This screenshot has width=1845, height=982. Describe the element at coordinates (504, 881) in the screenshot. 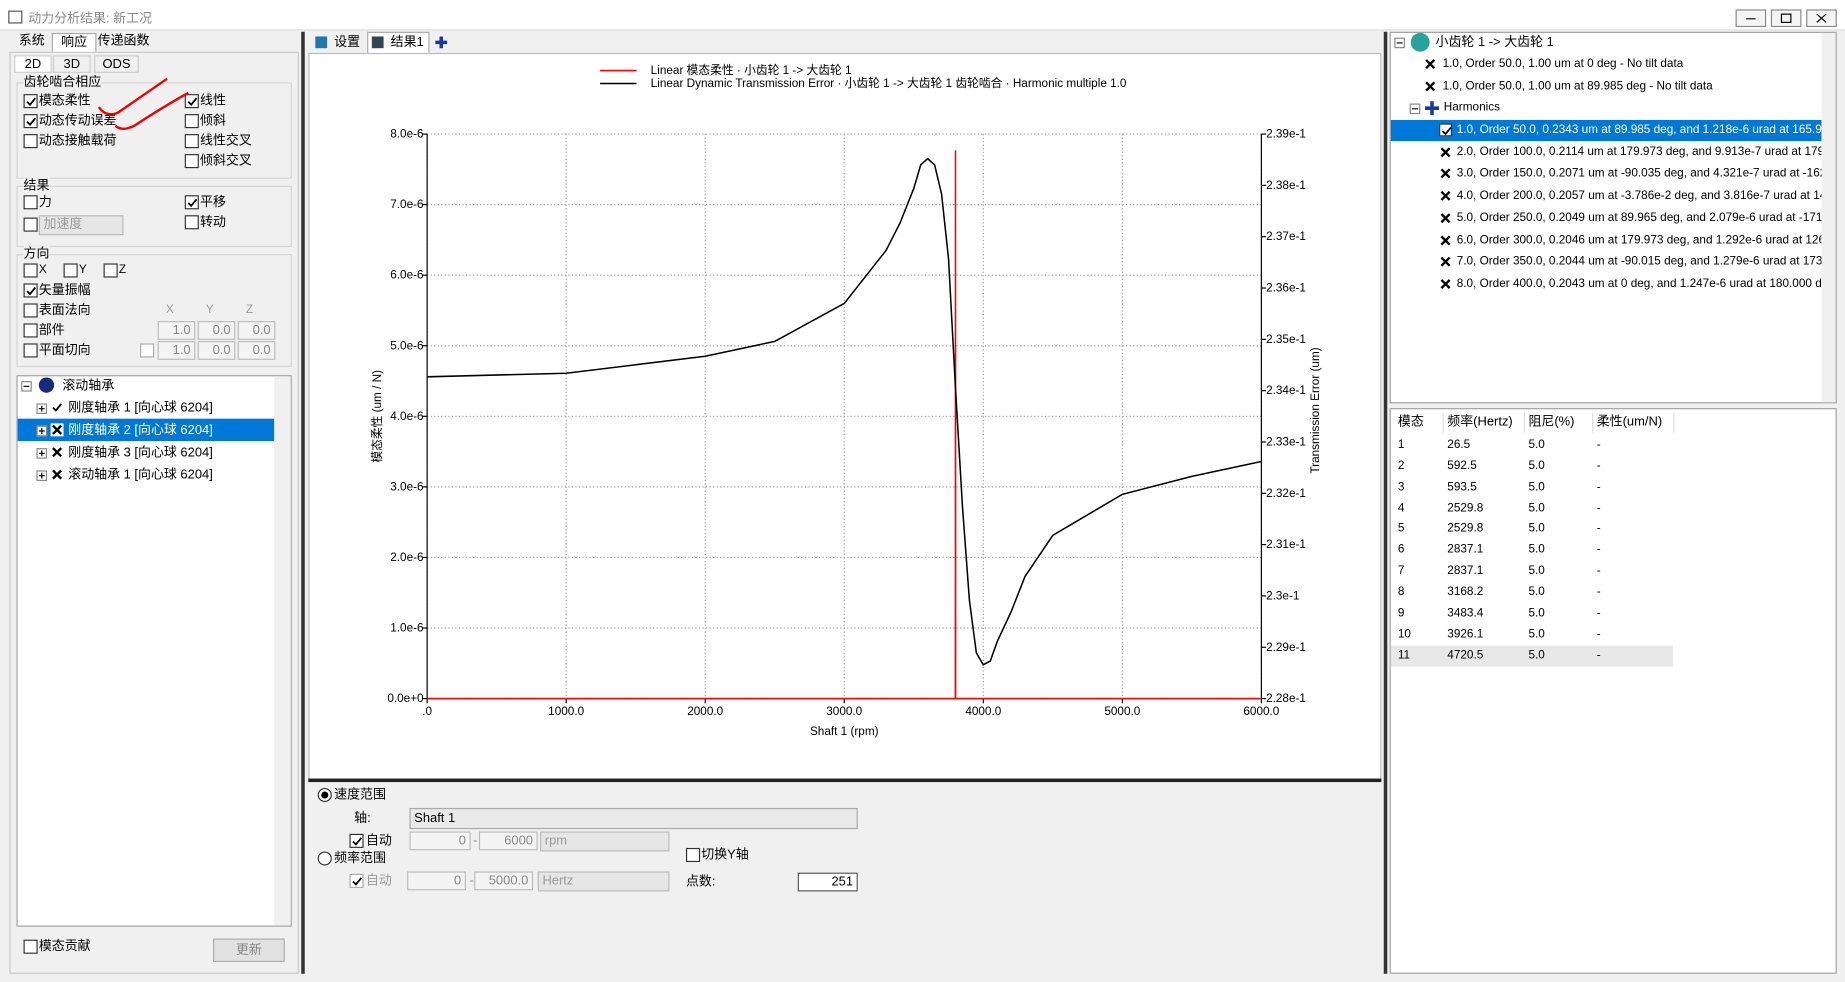

I see `input-box: 5000.0` at that location.